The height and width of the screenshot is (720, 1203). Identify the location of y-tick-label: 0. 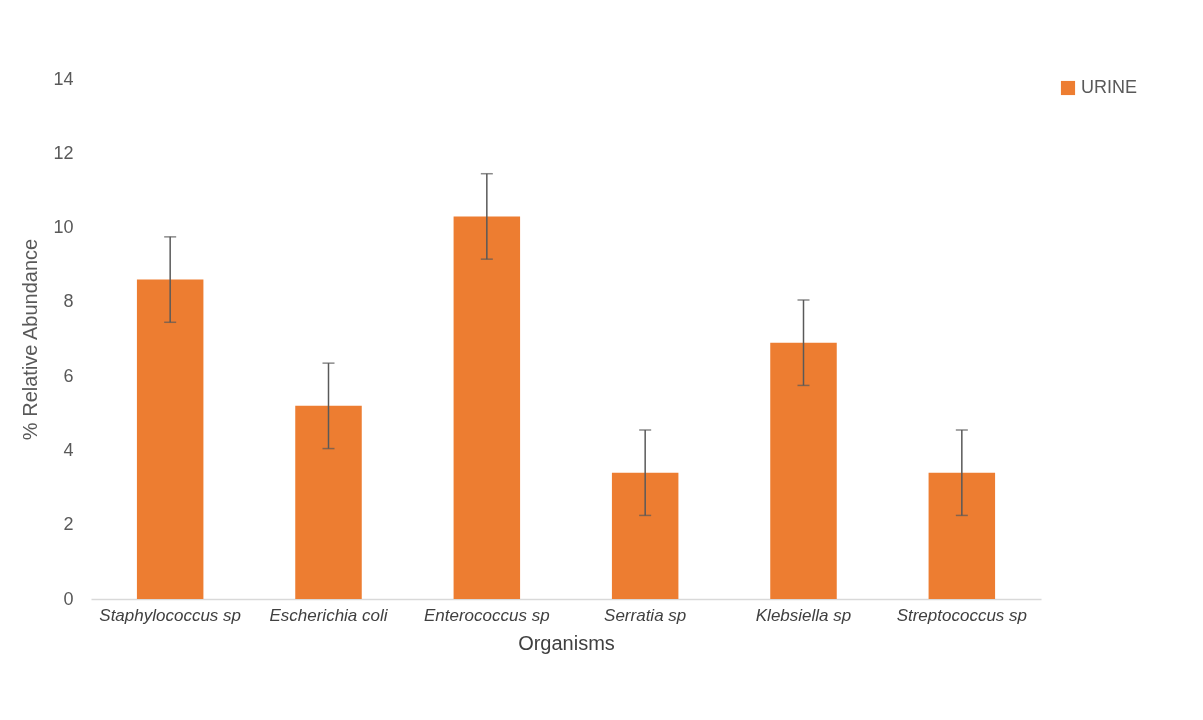
(68, 598).